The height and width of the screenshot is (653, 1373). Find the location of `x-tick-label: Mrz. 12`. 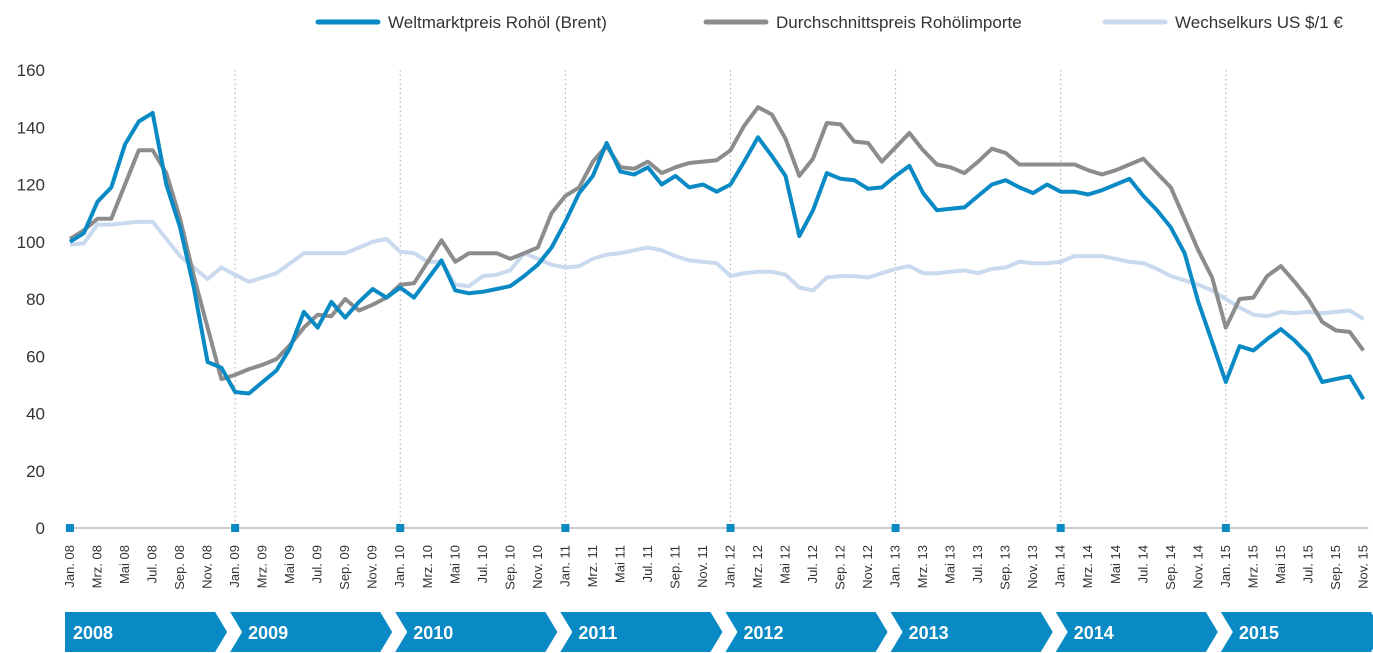

x-tick-label: Mrz. 12 is located at coordinates (757, 566).